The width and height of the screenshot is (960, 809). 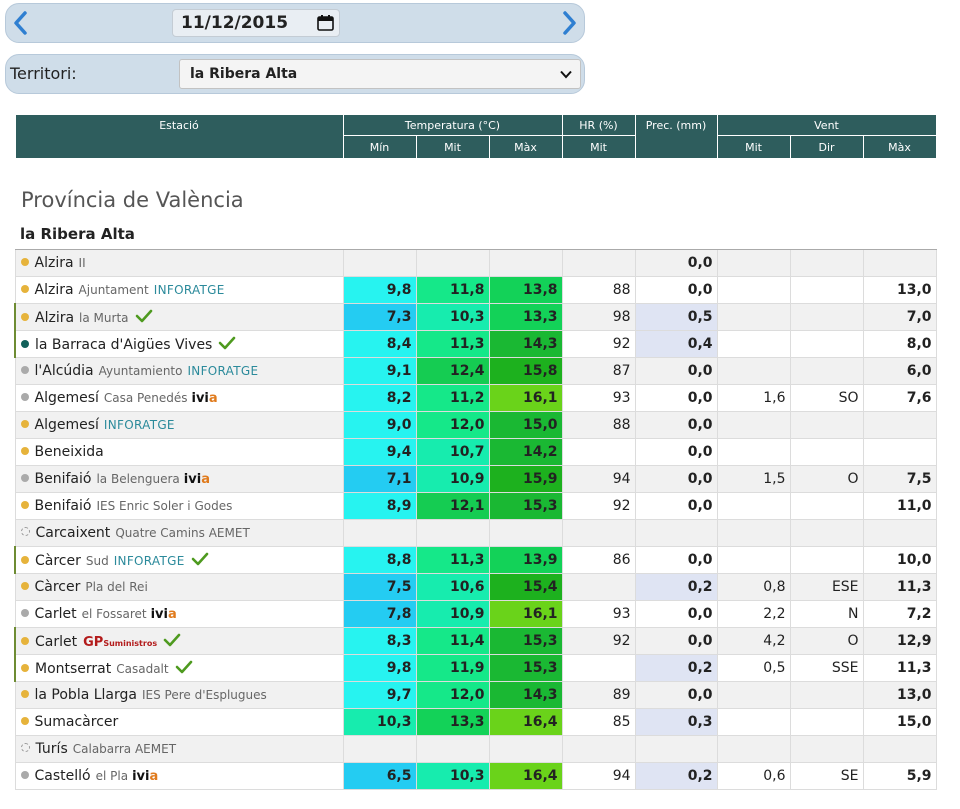 I want to click on station-cell: Alzira II, so click(x=179, y=263).